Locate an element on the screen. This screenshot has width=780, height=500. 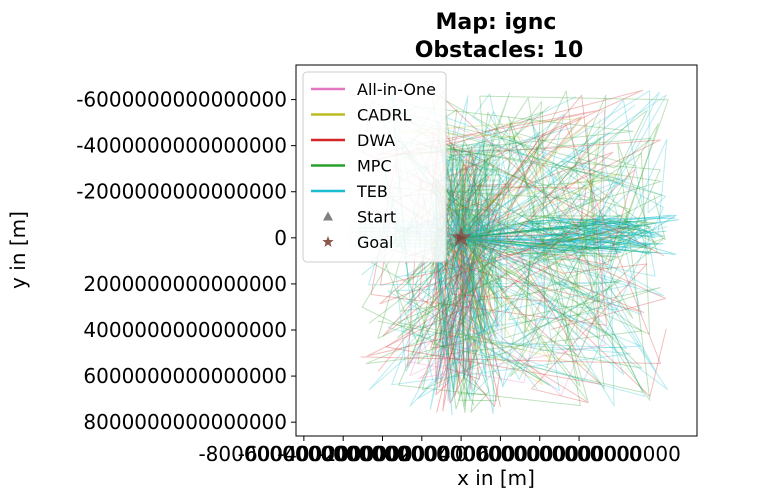
x-tick-label: -4000000000000000 is located at coordinates (382, 454).